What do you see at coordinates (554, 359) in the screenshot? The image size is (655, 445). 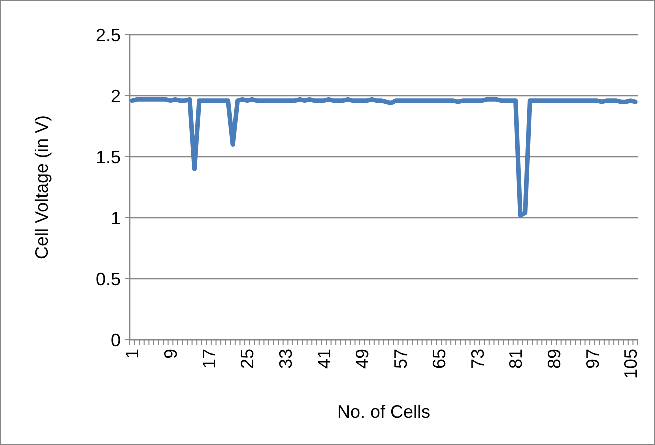 I see `x-tick-label: 89` at bounding box center [554, 359].